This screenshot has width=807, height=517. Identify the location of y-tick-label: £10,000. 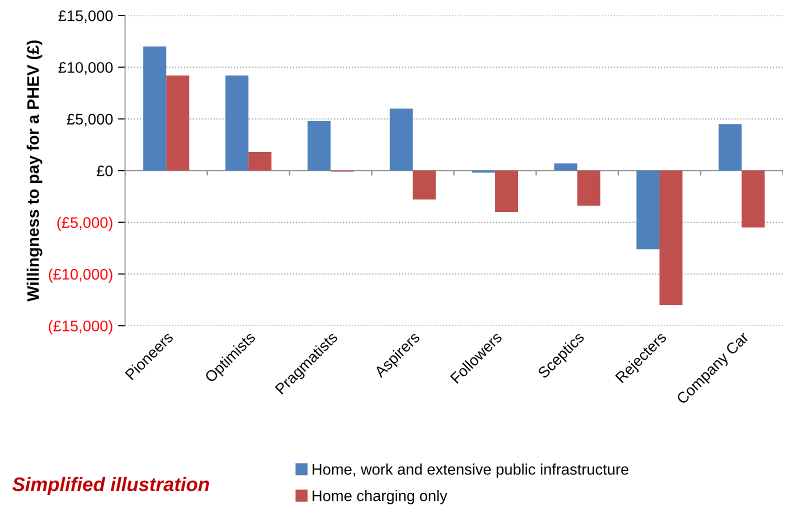
(85, 68).